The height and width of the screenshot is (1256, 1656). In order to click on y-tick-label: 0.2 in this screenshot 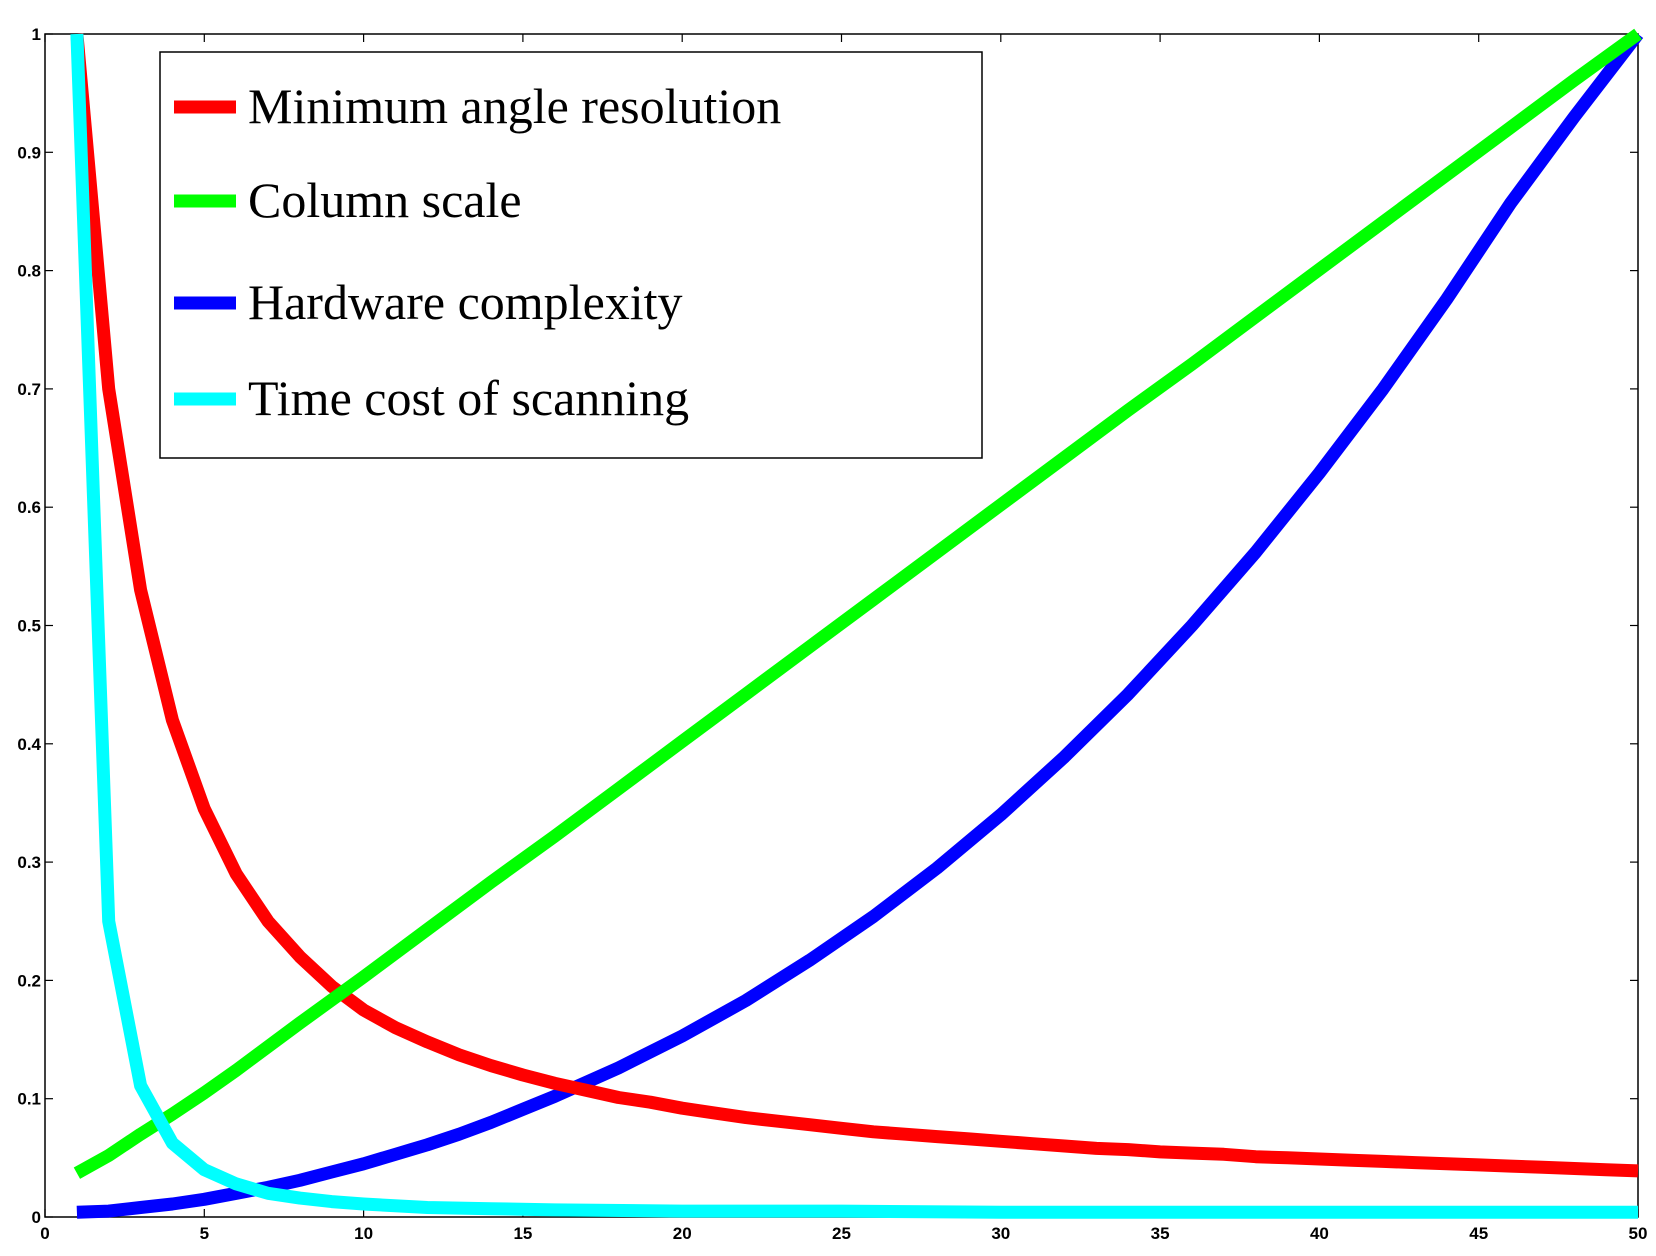, I will do `click(29, 980)`.